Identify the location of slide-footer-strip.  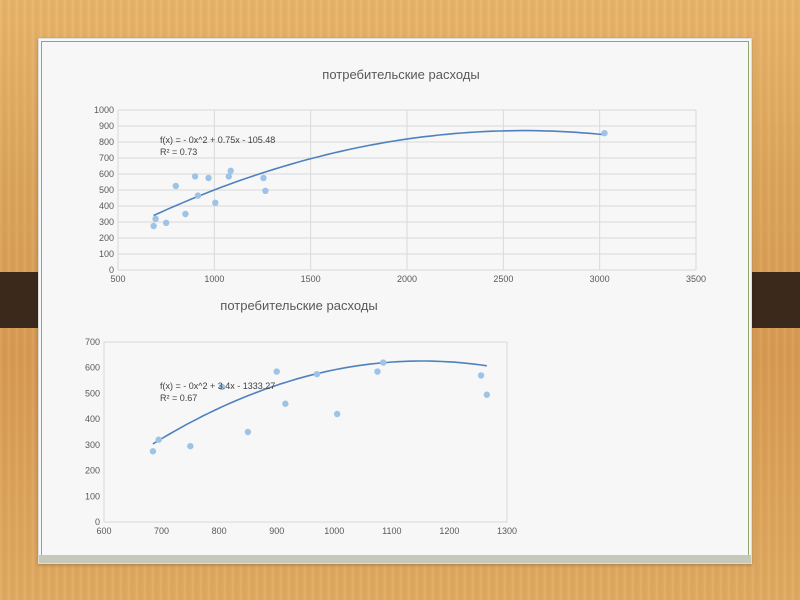
(395, 559).